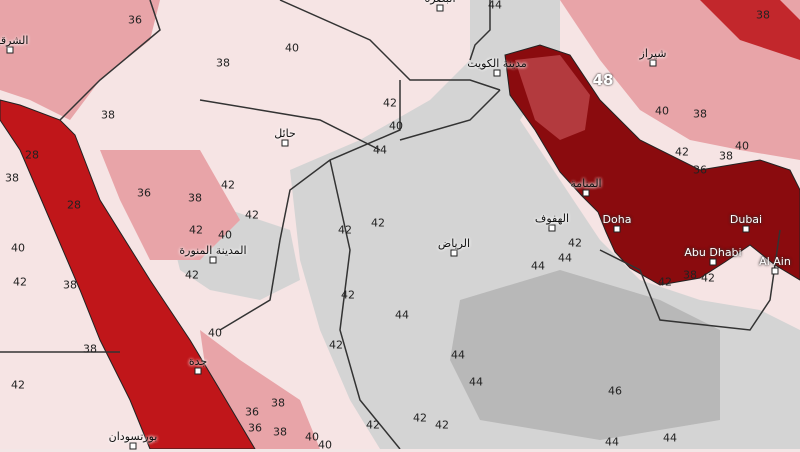 The image size is (800, 452). I want to click on city-label: حائل, so click(285, 133).